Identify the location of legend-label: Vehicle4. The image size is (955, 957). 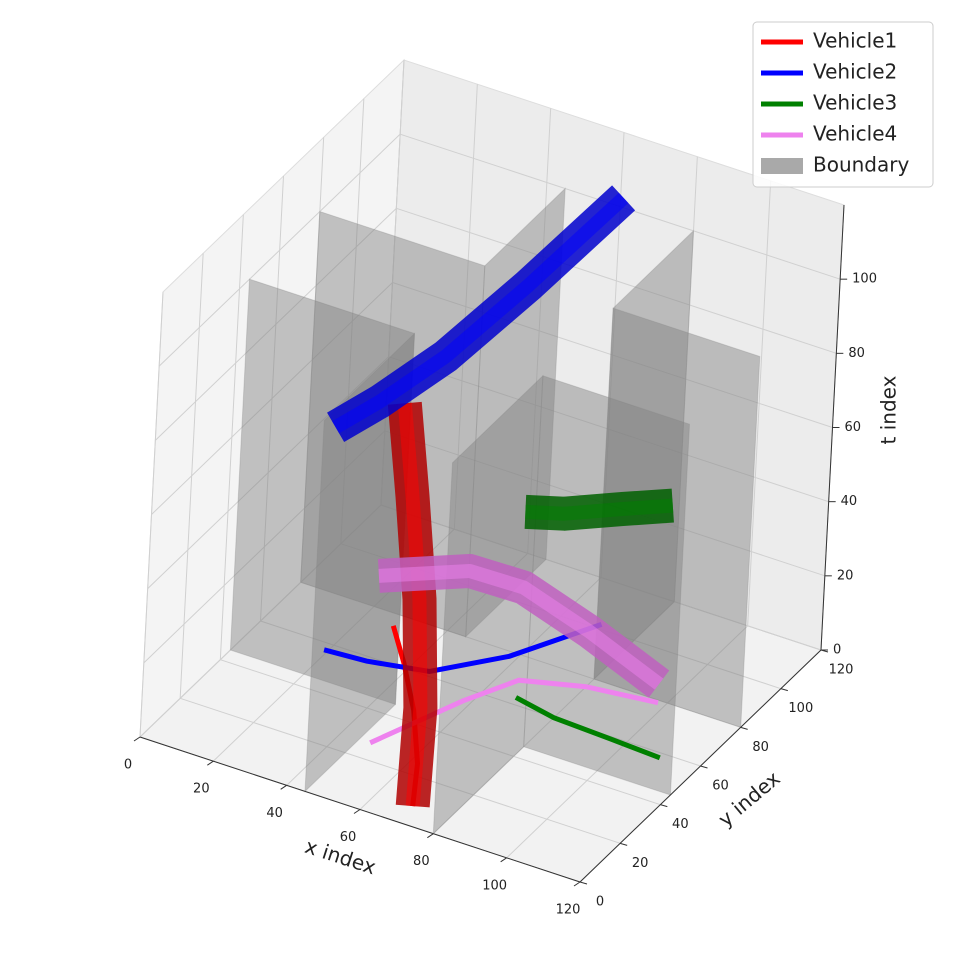
(855, 134).